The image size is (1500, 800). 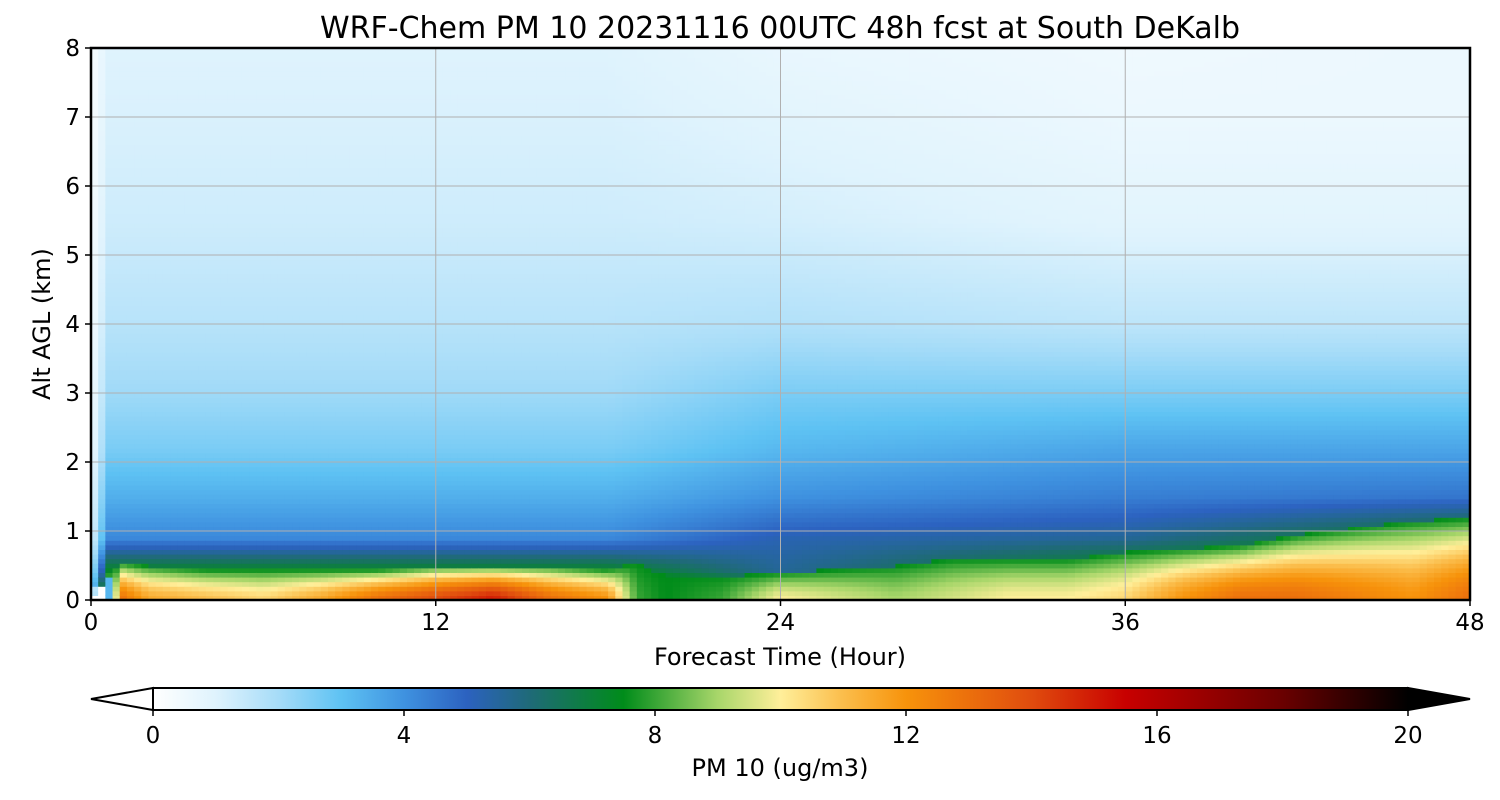 What do you see at coordinates (72, 394) in the screenshot?
I see `y-tick-label: 3` at bounding box center [72, 394].